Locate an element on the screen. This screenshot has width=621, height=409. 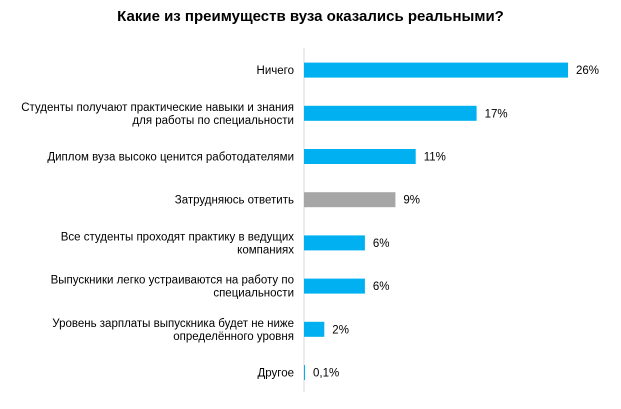
category-label-6-line-1: определённого уровня is located at coordinates (233, 337).